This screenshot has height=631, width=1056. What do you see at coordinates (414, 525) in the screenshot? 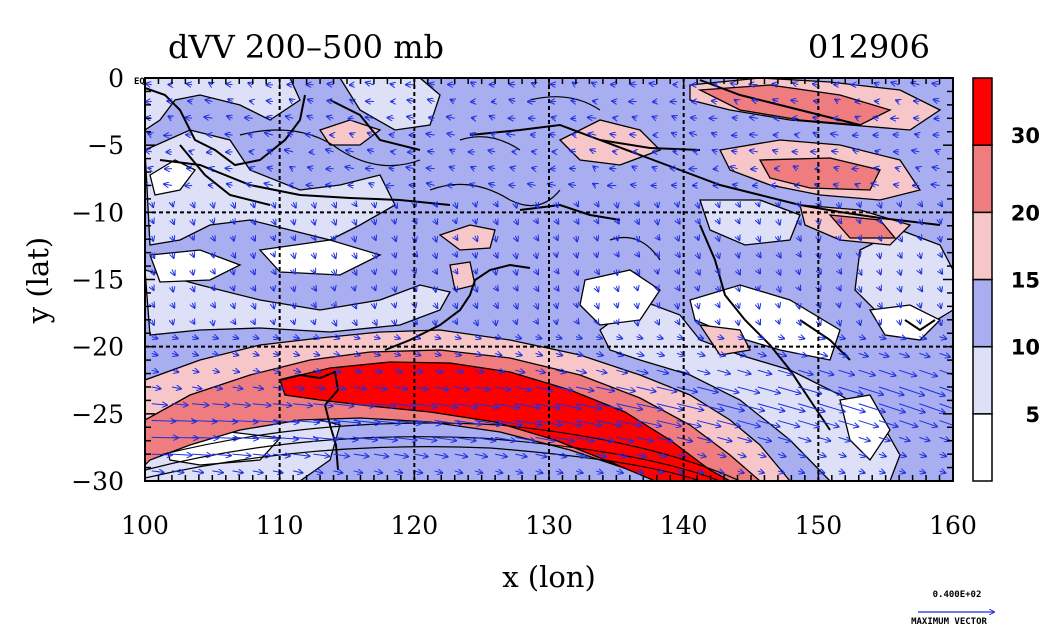
I see `x-tick-label: 120` at bounding box center [414, 525].